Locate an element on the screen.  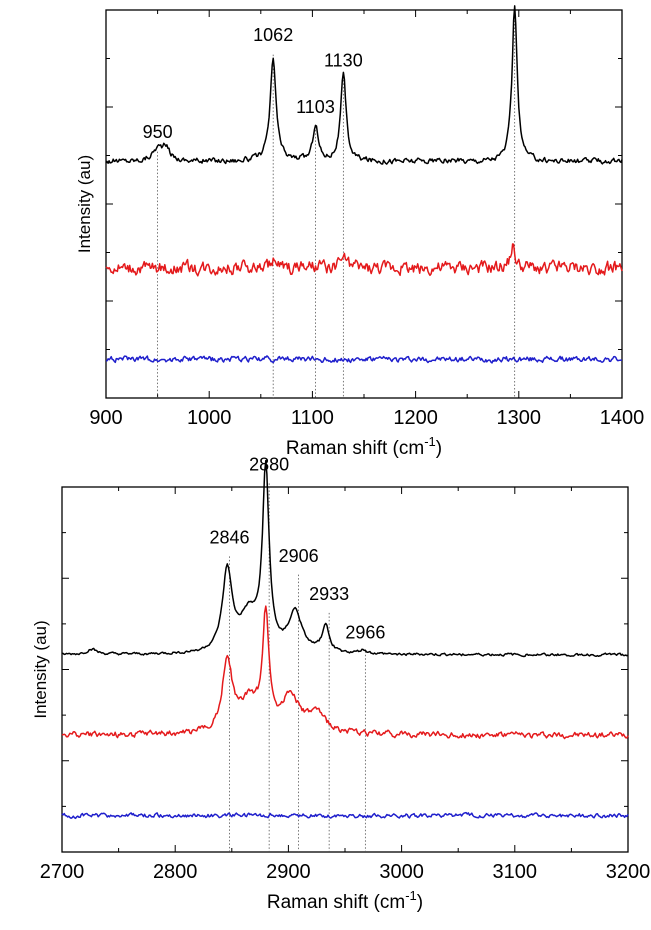
x-tick-label: 3000 is located at coordinates (401, 872).